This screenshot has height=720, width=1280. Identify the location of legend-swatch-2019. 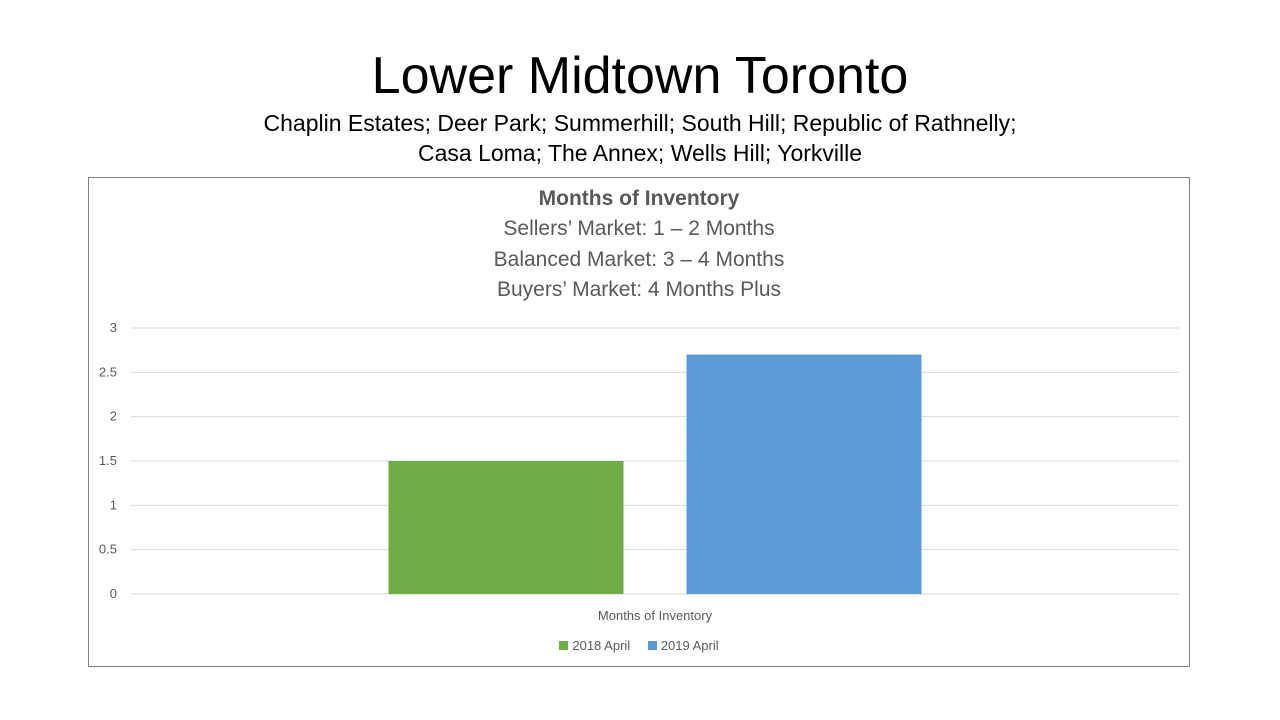
(652, 645).